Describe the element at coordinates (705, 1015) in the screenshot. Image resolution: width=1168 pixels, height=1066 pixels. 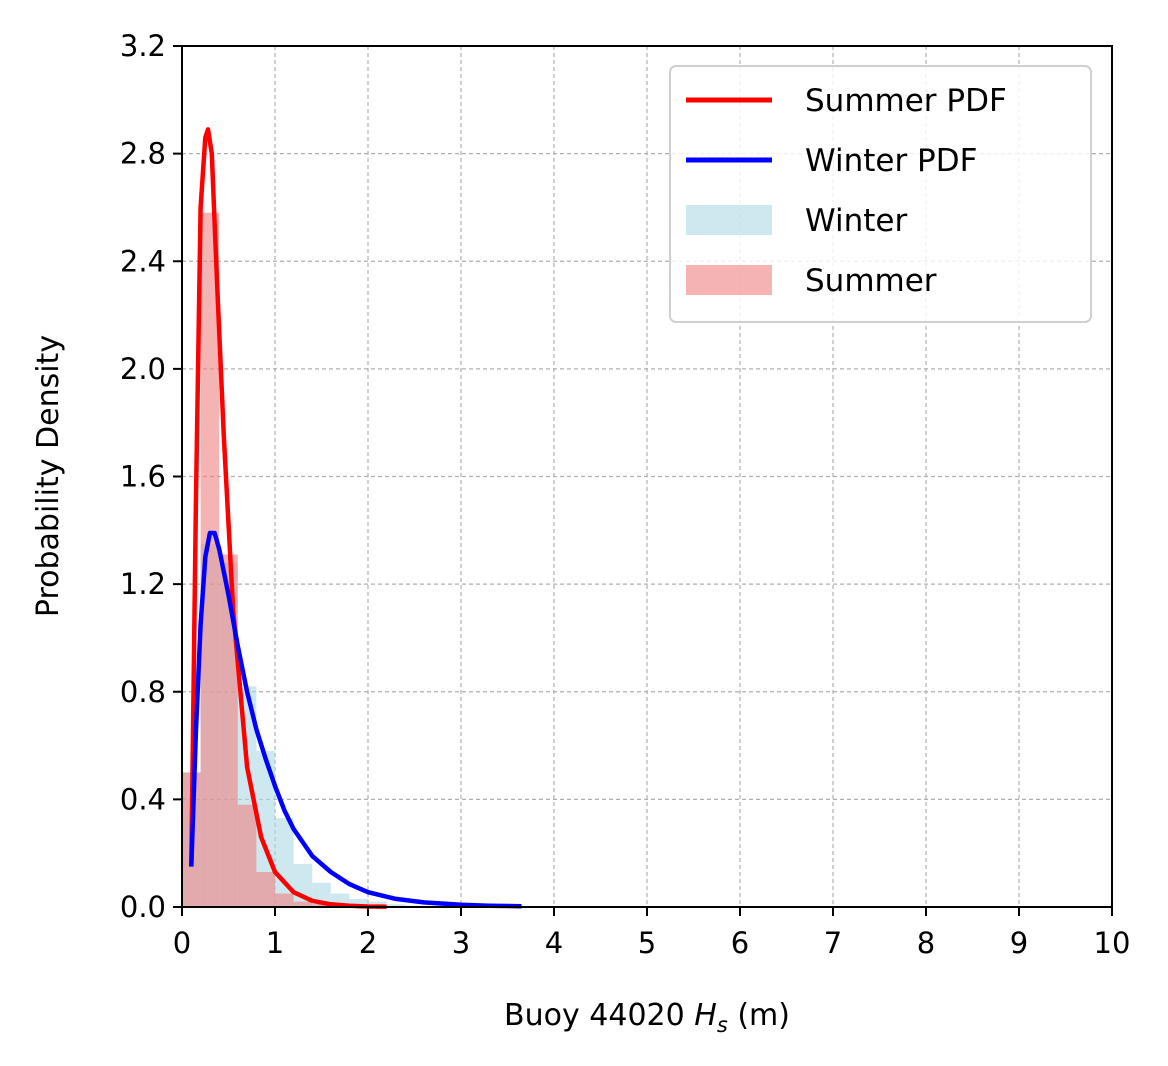
I see `x-axis-title-symbol: H` at that location.